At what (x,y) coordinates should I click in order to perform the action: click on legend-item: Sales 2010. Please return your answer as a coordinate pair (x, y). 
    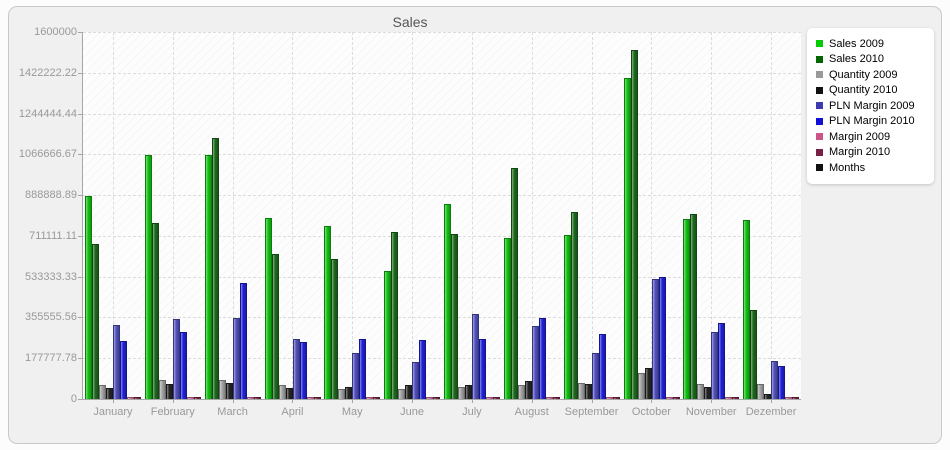
    Looking at the image, I should click on (871, 60).